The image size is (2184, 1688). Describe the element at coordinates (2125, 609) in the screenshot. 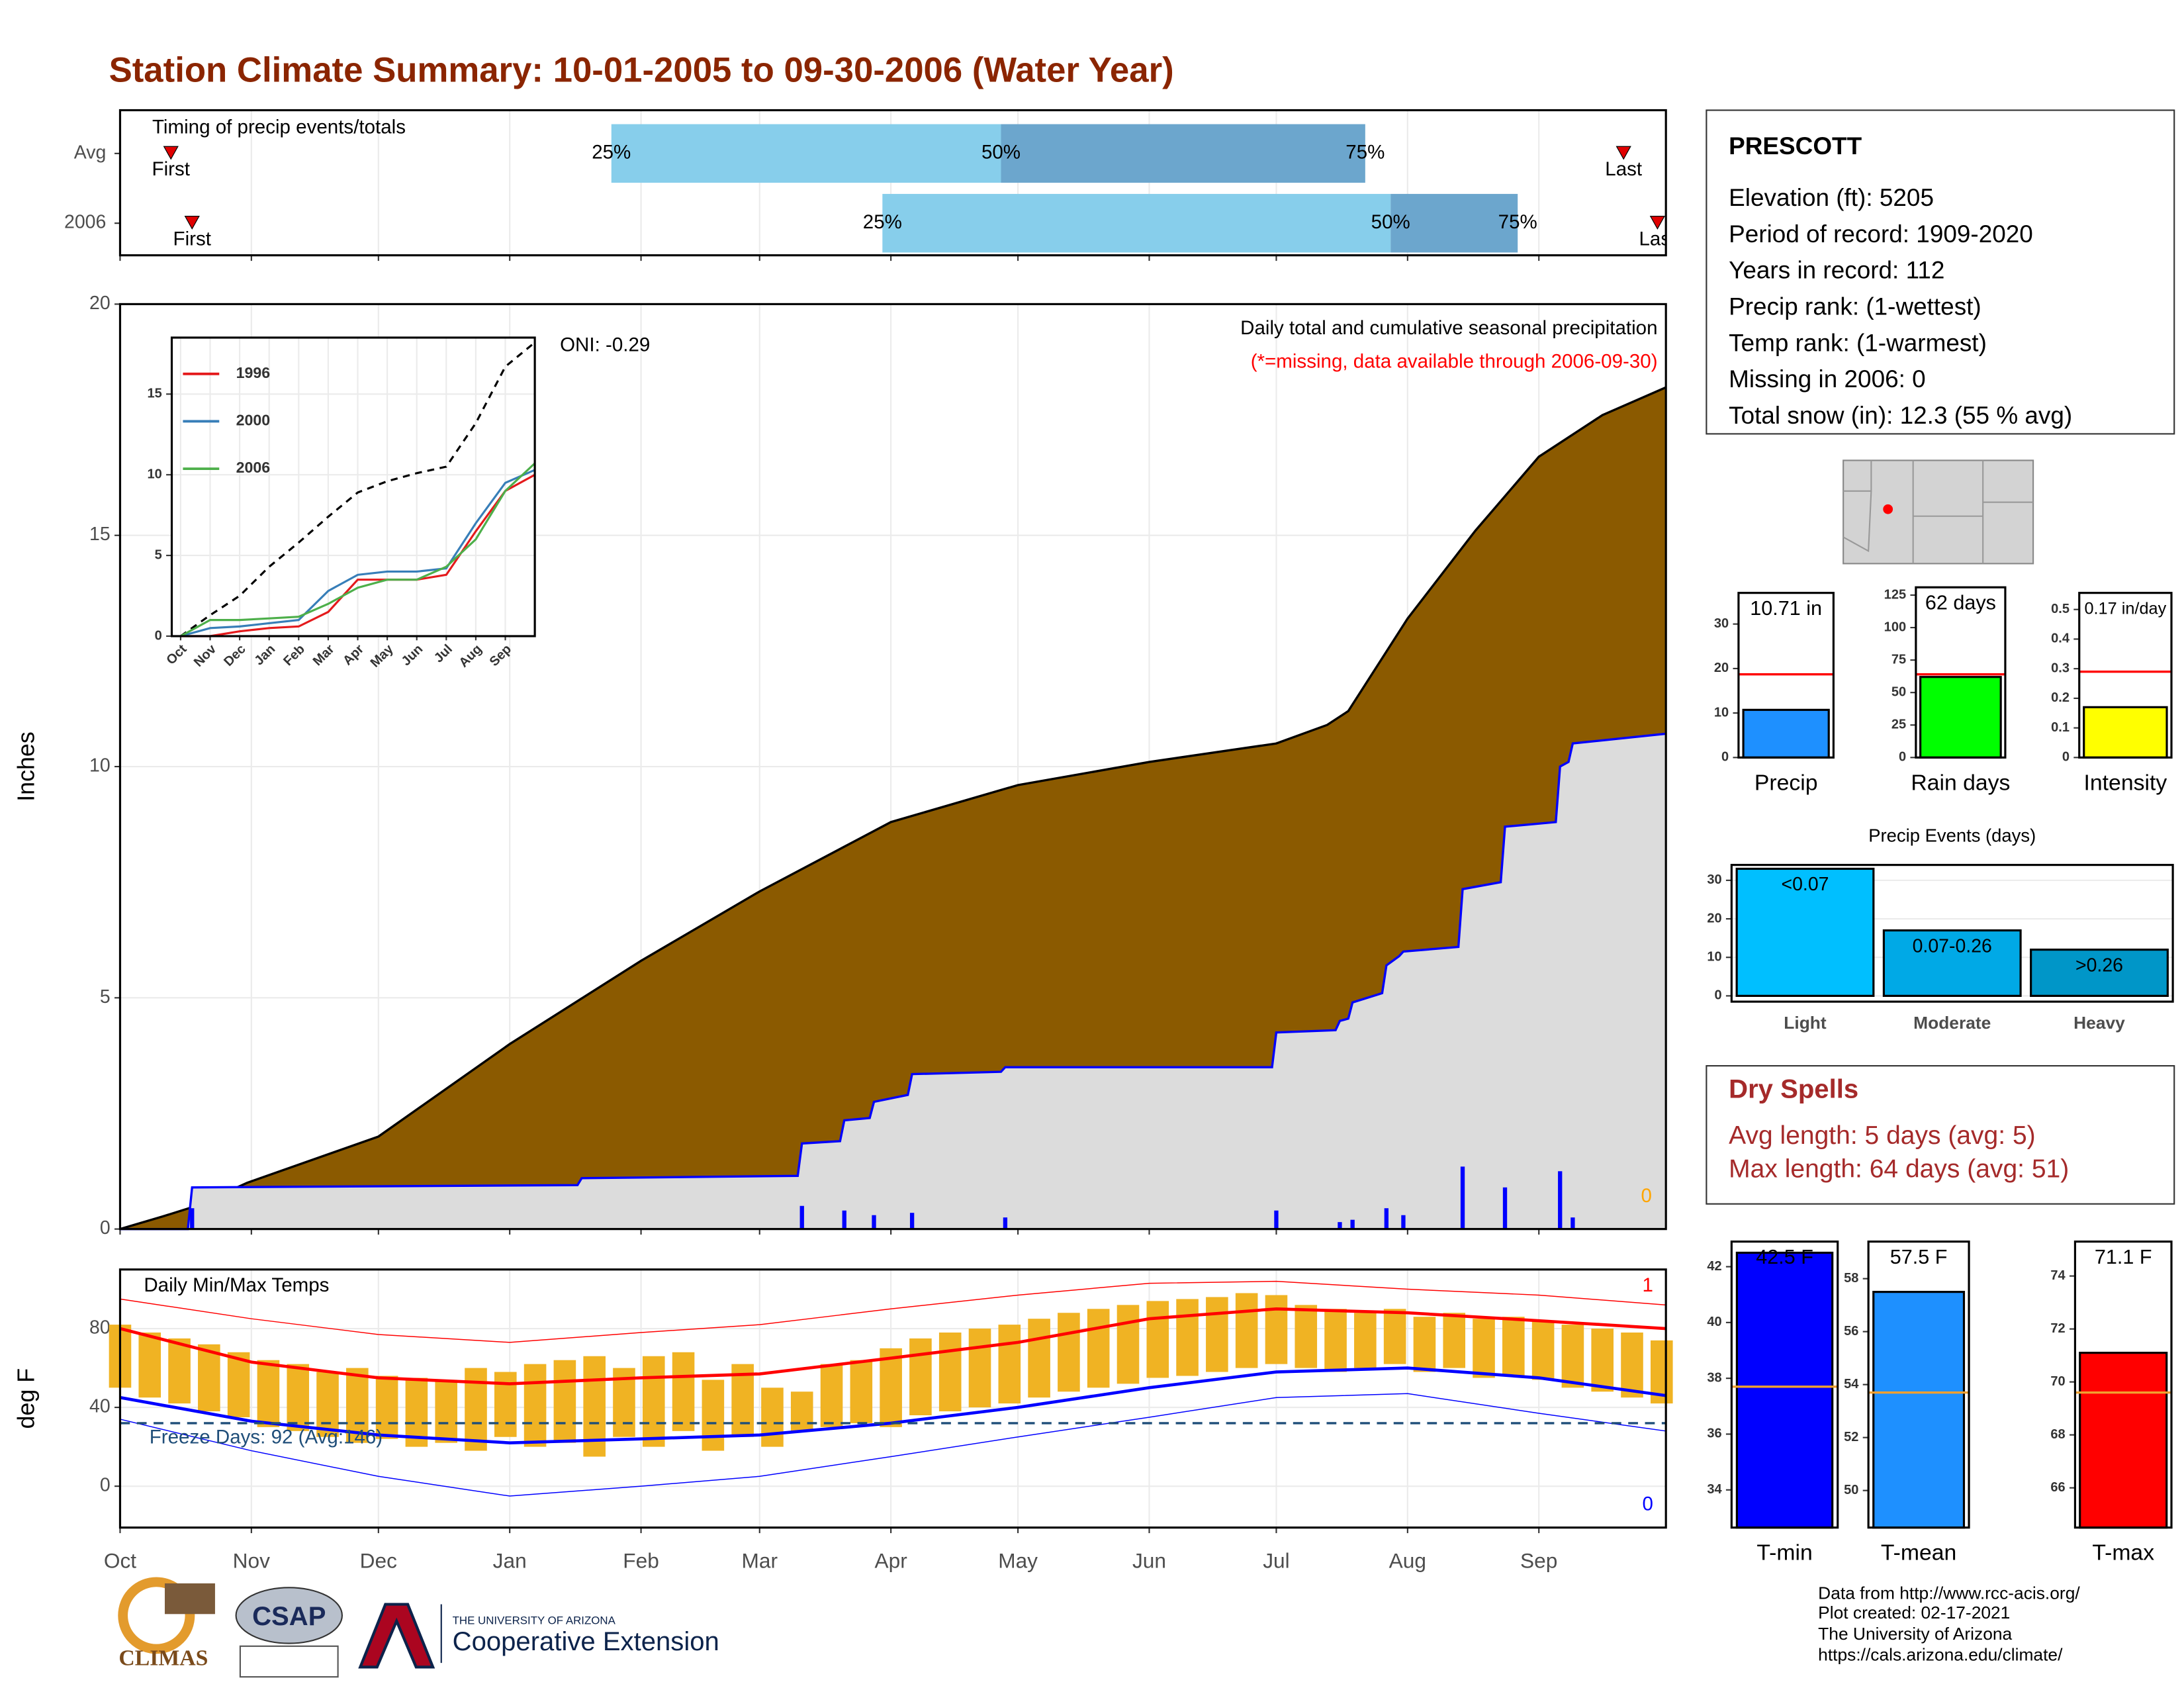

I see `value-label: 0.17 in/day` at that location.